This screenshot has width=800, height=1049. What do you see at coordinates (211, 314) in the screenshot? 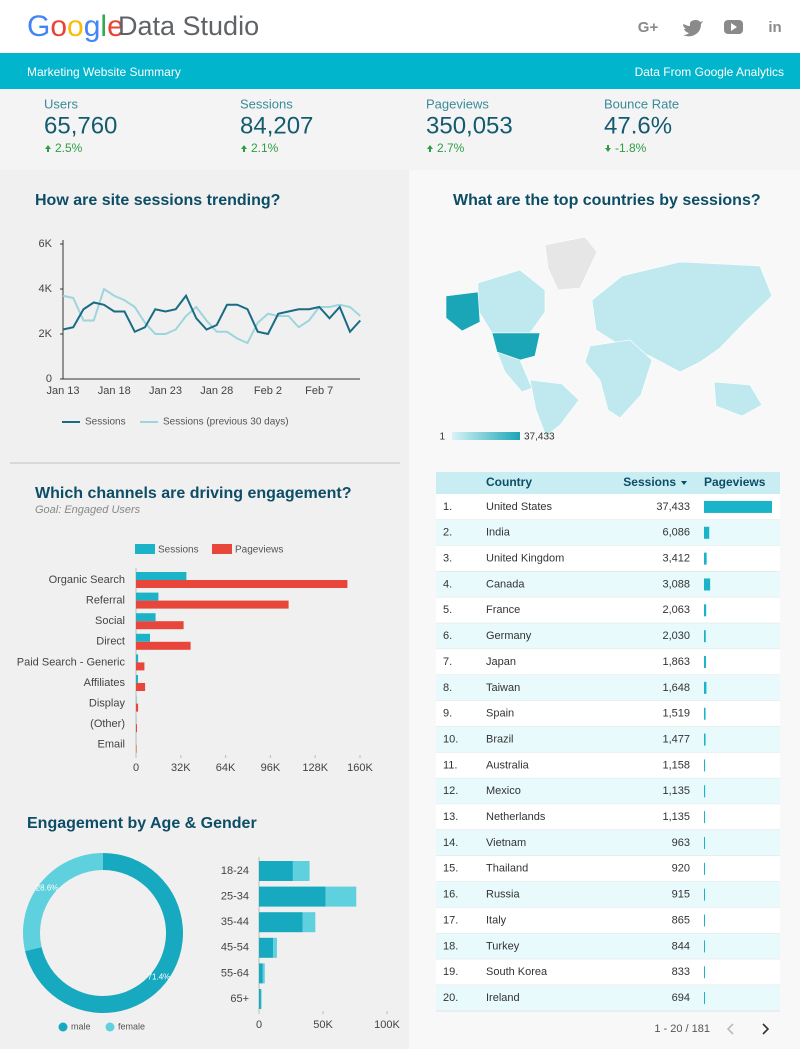
I see `line-series` at bounding box center [211, 314].